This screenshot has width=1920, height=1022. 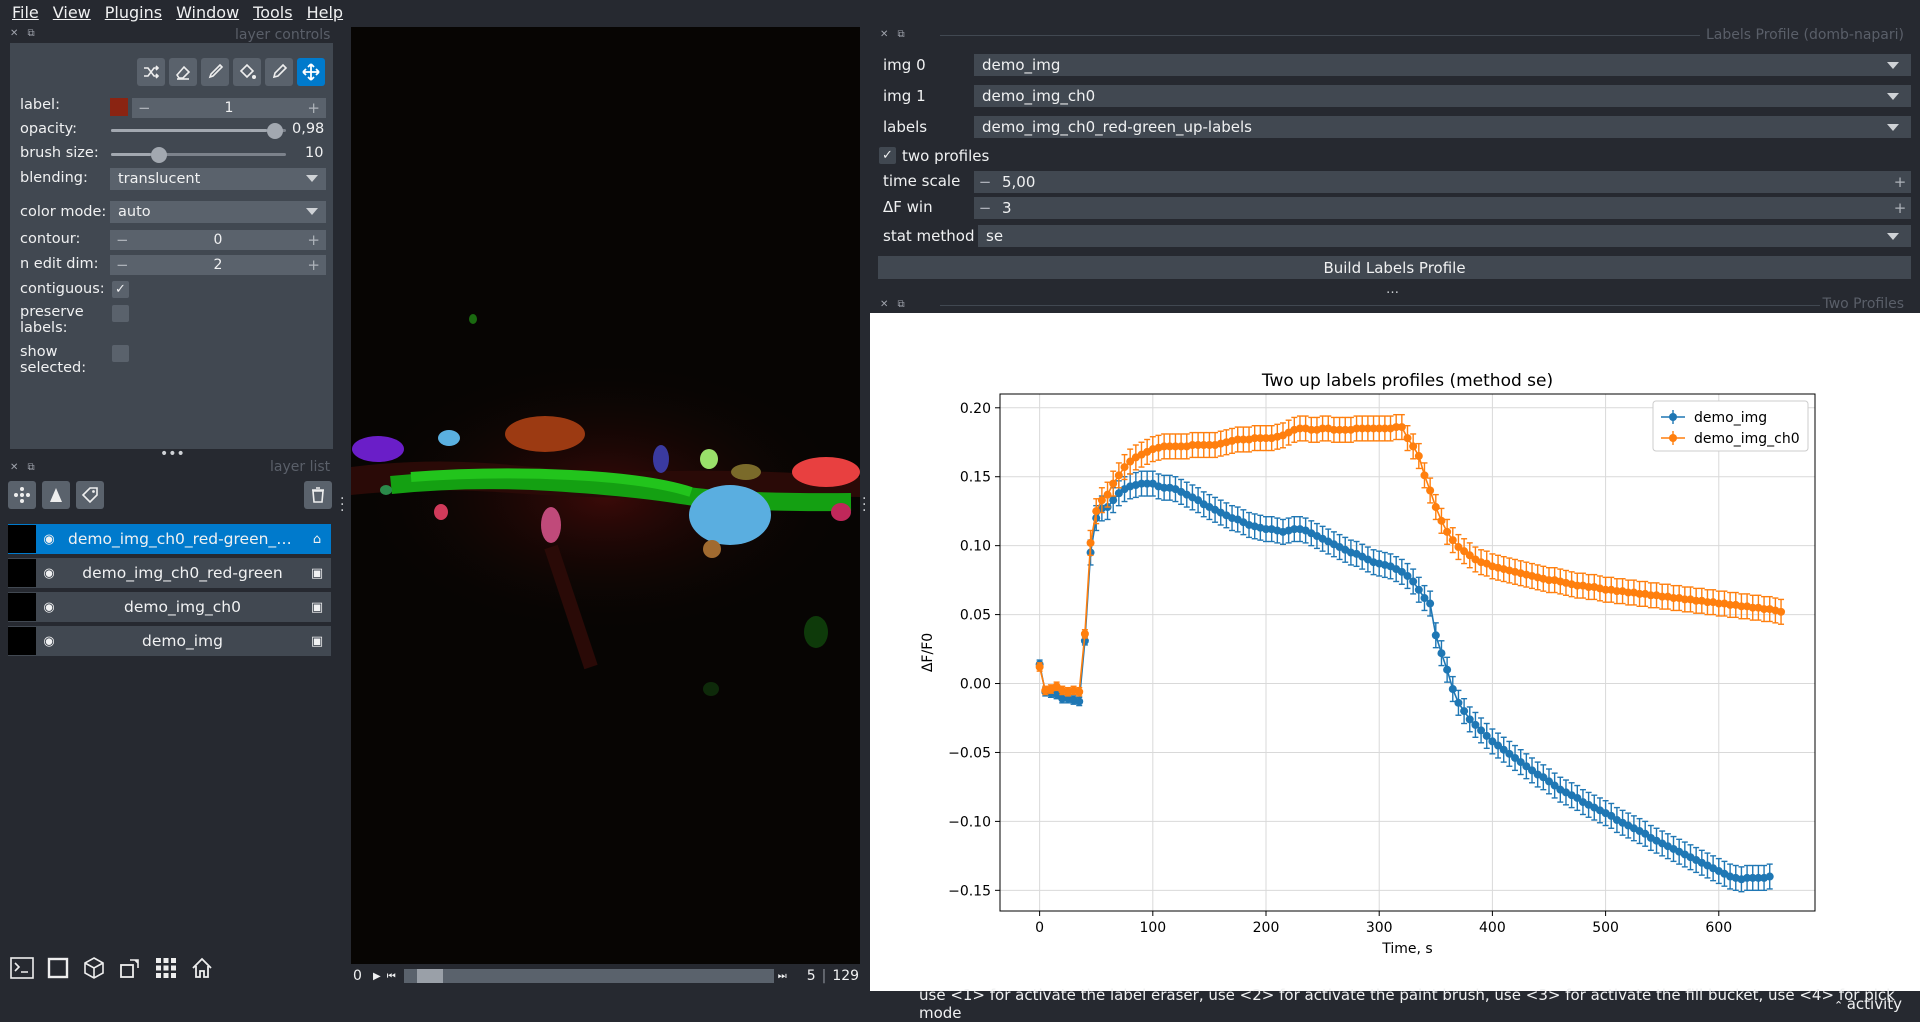 I want to click on viewer-buttons, so click(x=112, y=968).